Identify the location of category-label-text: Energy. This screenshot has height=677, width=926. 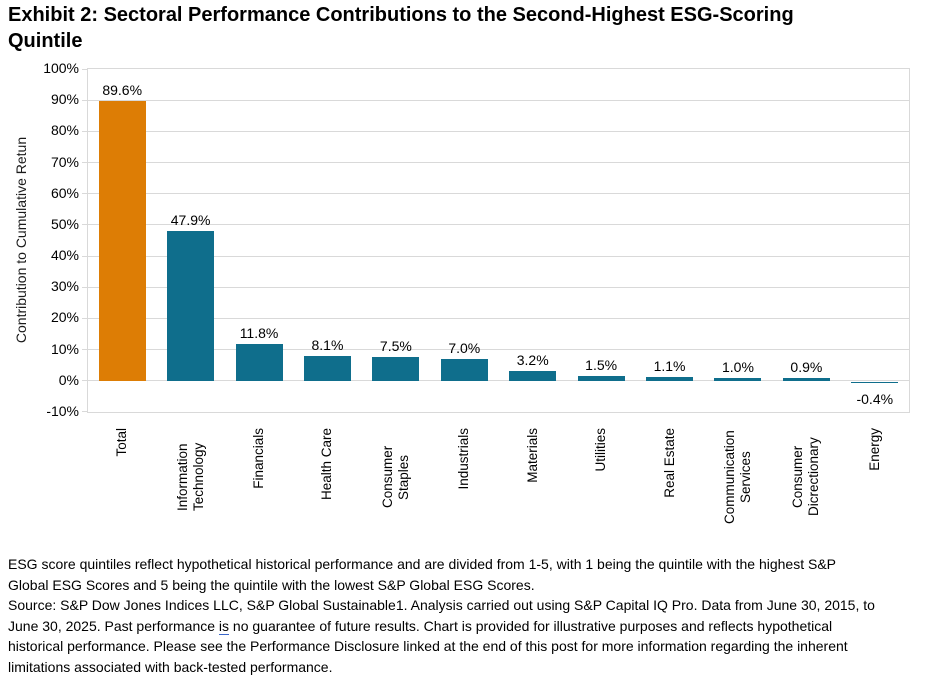
(874, 449).